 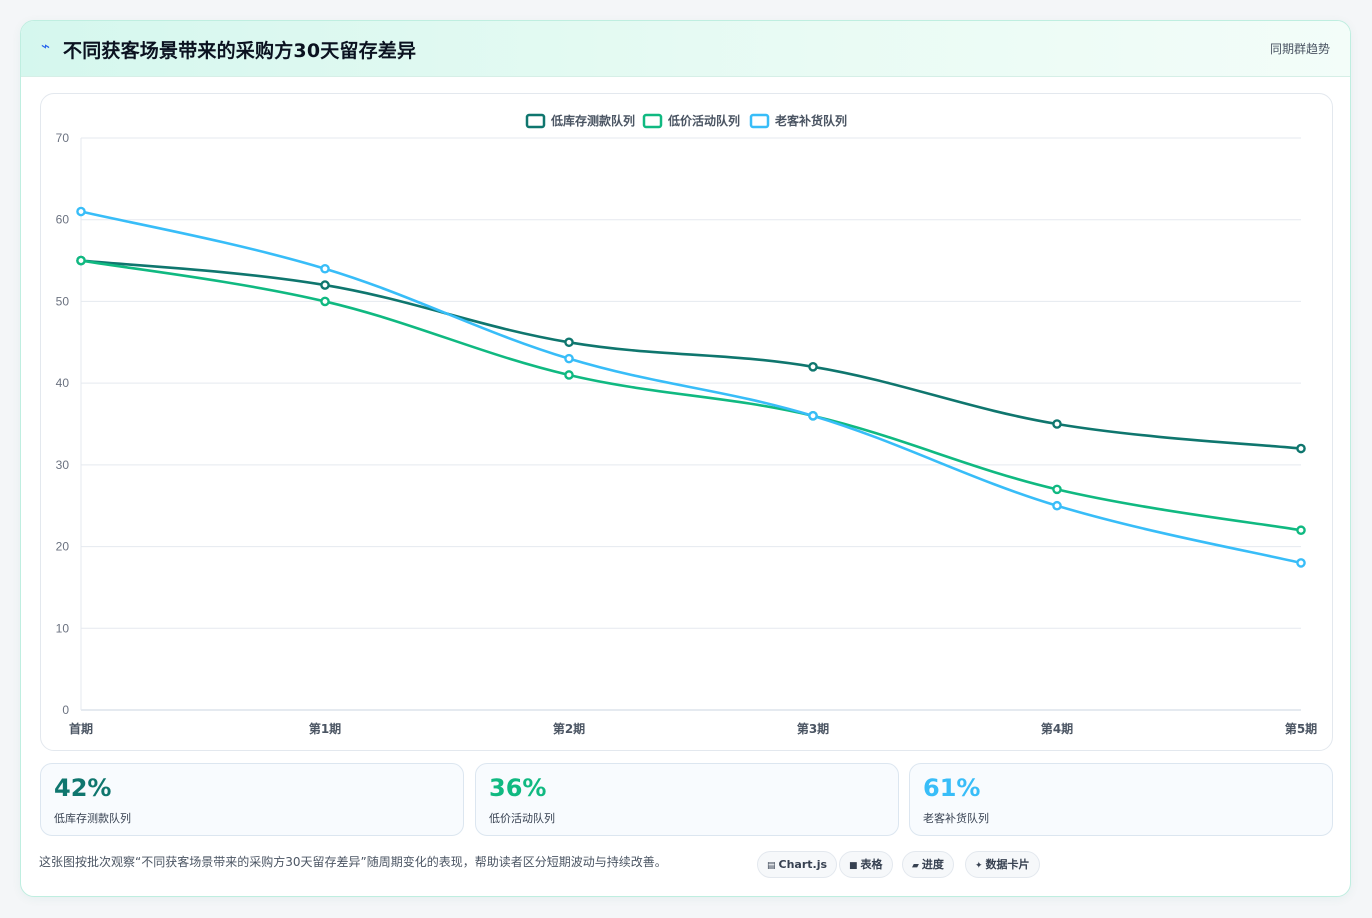 What do you see at coordinates (871, 864) in the screenshot?
I see `tag-label: 表格` at bounding box center [871, 864].